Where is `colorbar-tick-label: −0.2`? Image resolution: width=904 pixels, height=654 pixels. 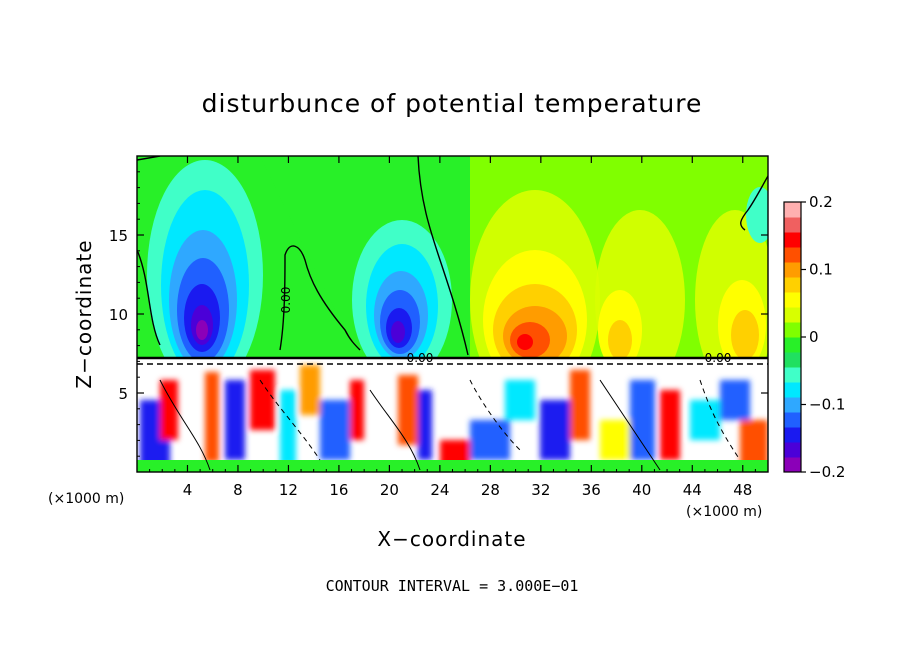
colorbar-tick-label: −0.2 is located at coordinates (827, 472).